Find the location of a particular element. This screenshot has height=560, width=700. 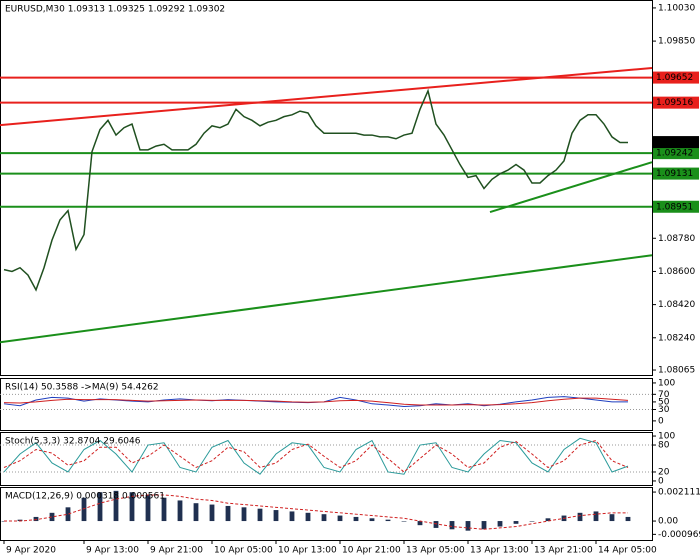

y-tick-label: 1.08240 is located at coordinates (676, 338).